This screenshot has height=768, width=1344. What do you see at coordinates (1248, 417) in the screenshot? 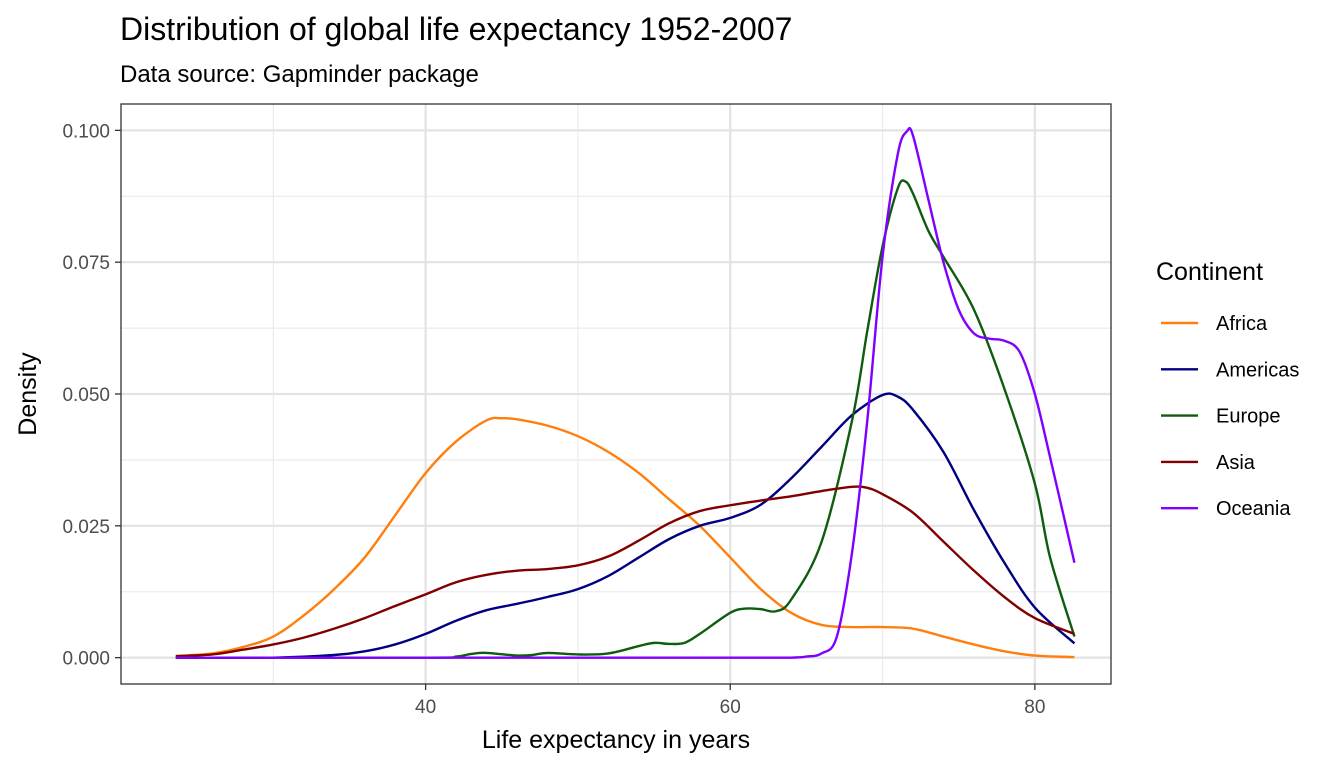
I see `legend-label-europe: Europe` at bounding box center [1248, 417].